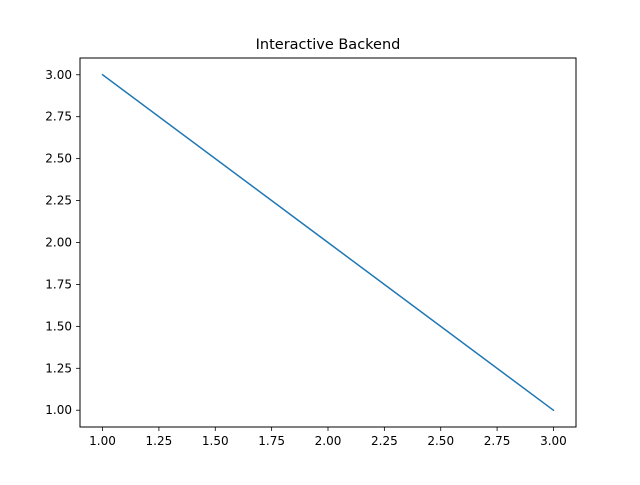  What do you see at coordinates (58, 159) in the screenshot?
I see `y-tick-label: 2.50` at bounding box center [58, 159].